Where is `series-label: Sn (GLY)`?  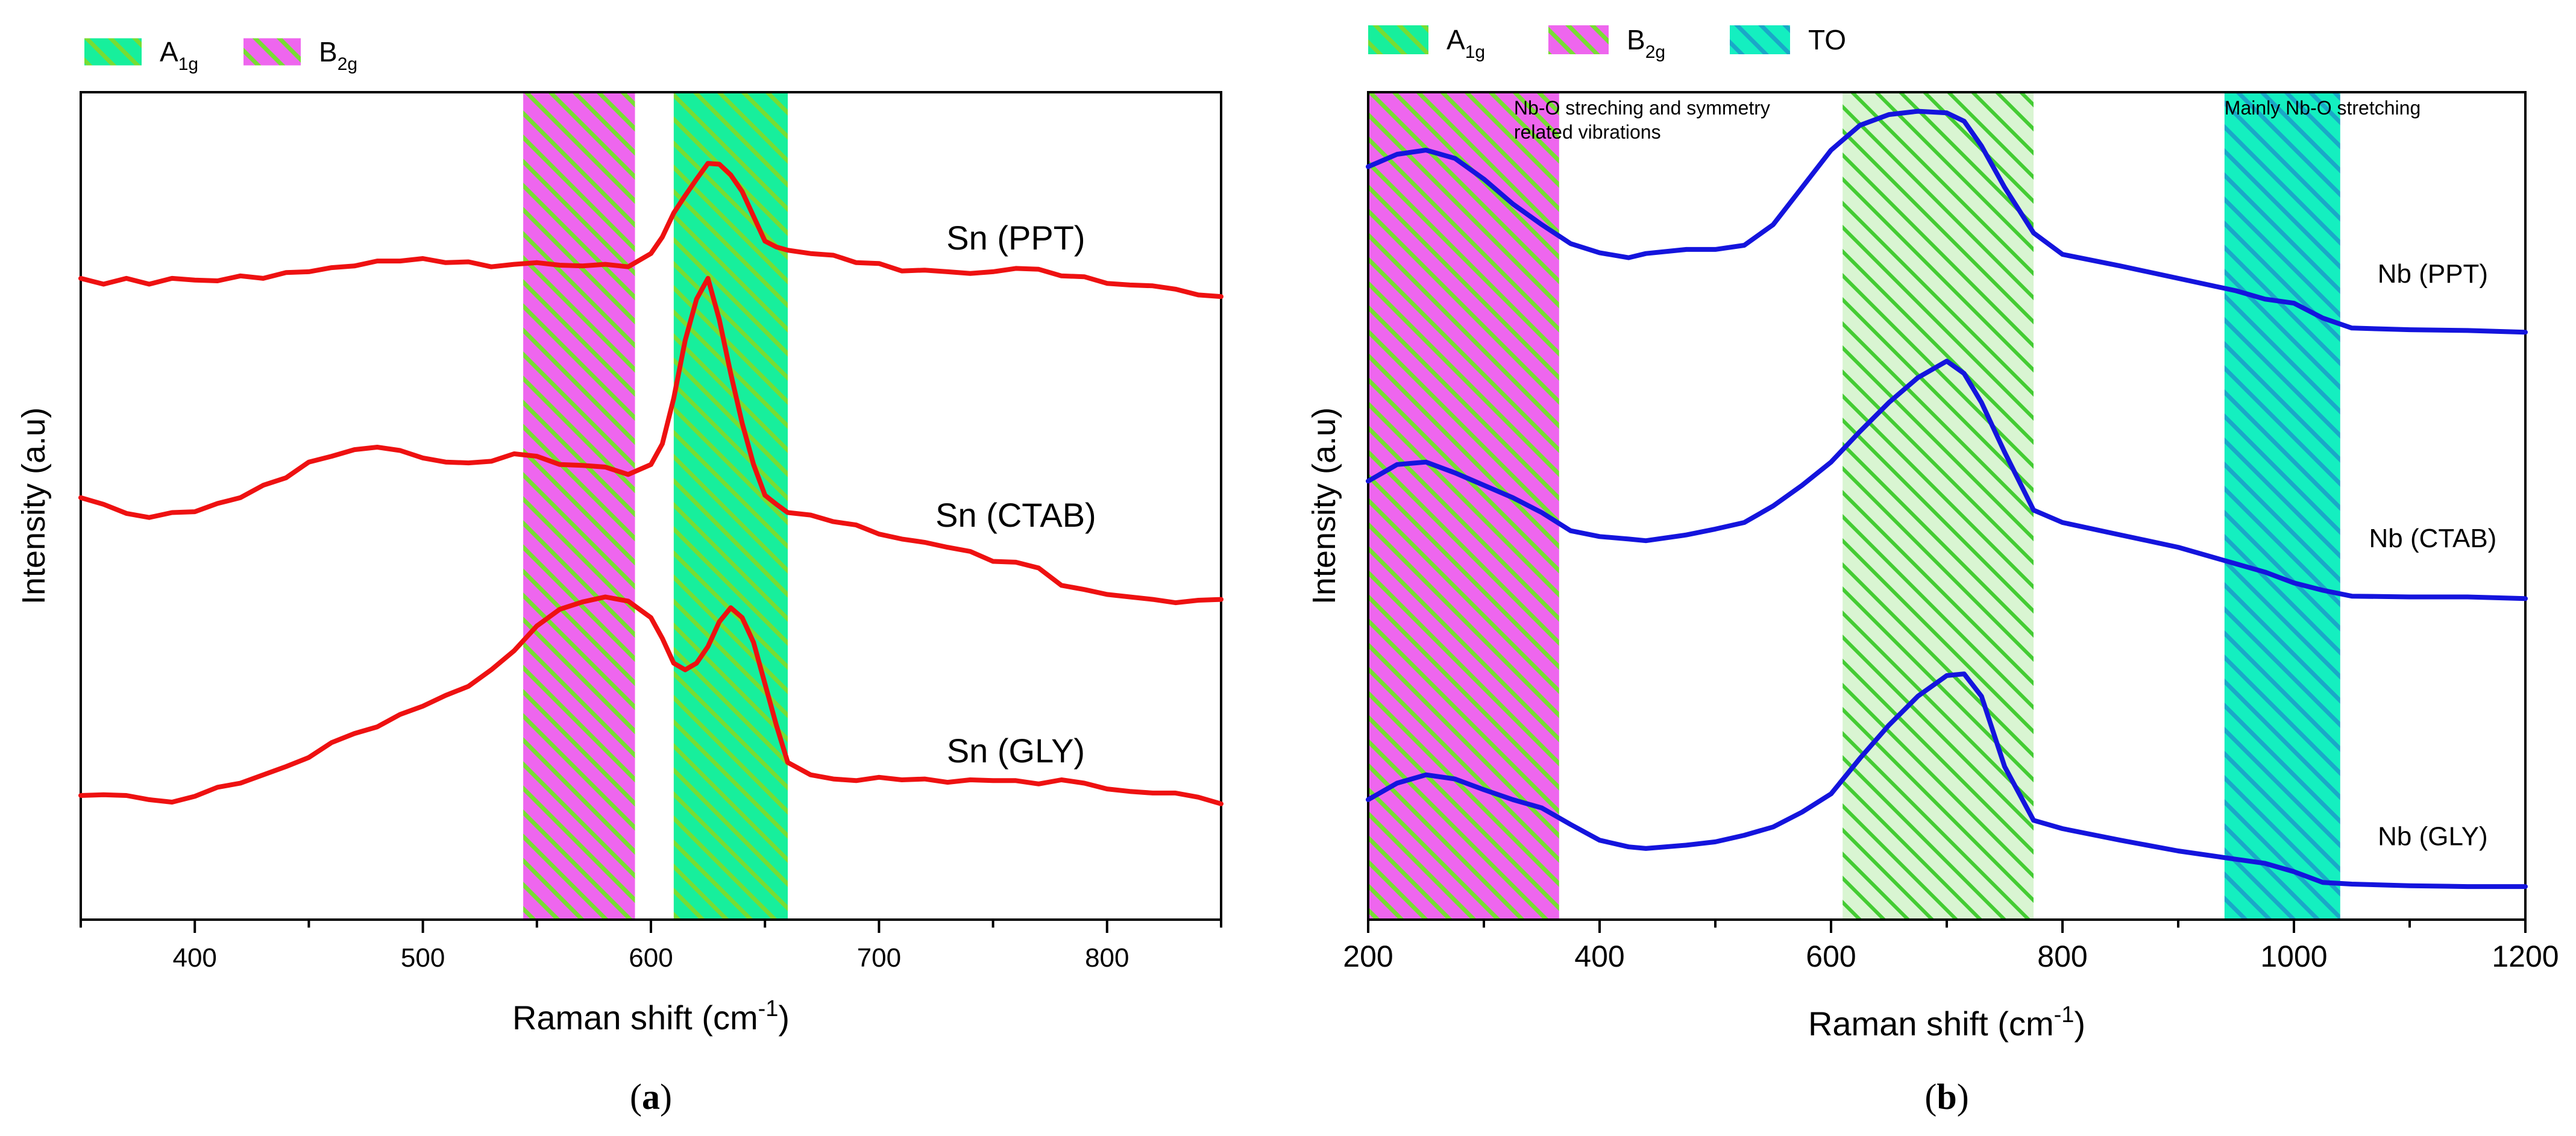
series-label: Sn (GLY) is located at coordinates (1016, 751).